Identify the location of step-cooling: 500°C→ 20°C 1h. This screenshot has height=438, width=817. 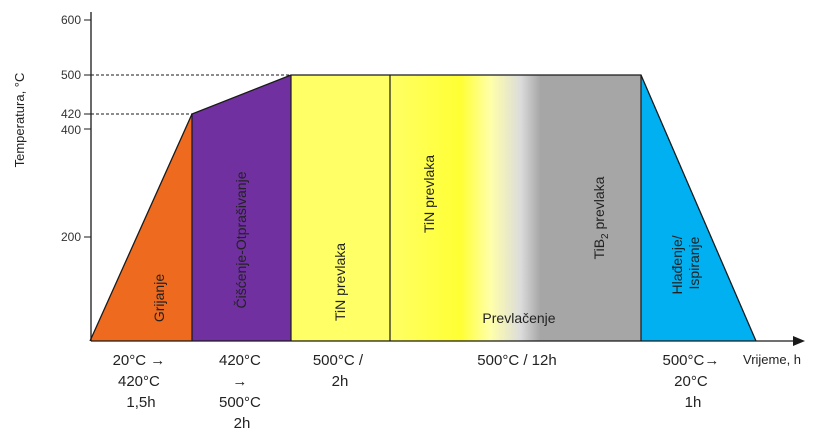
(692, 381).